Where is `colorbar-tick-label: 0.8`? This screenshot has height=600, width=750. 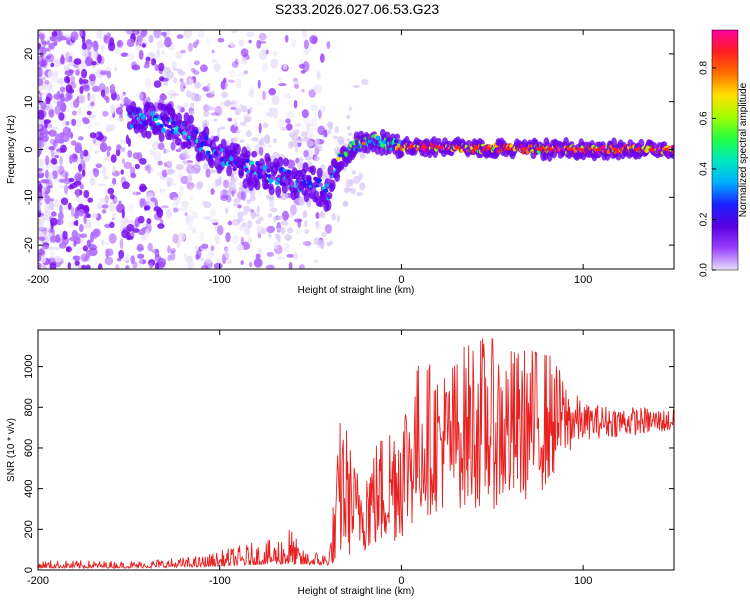
colorbar-tick-label: 0.8 is located at coordinates (704, 68).